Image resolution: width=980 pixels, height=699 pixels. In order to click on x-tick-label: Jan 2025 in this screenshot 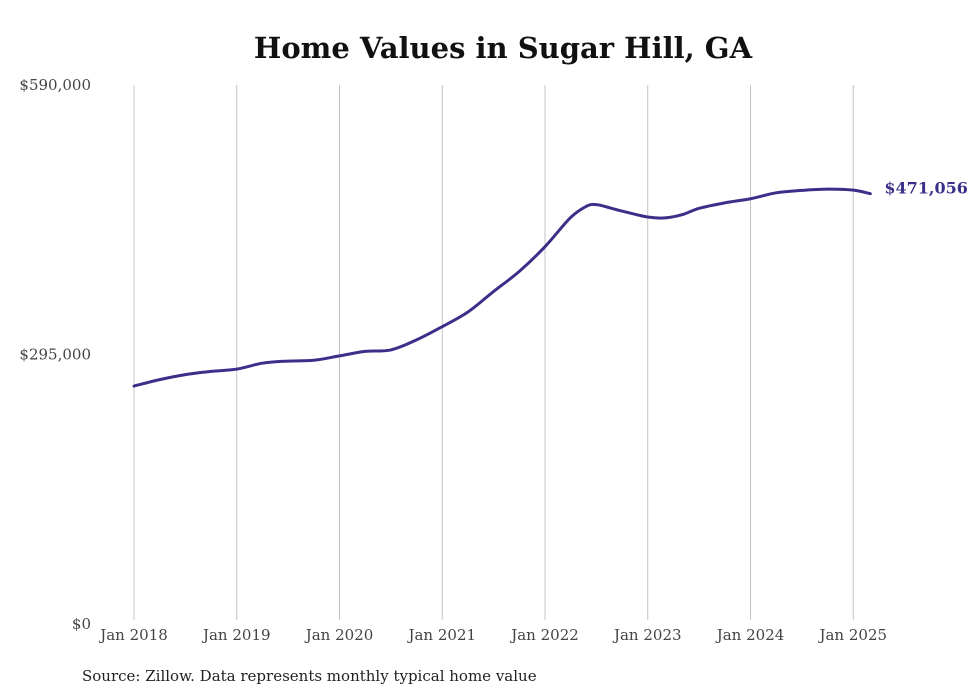, I will do `click(852, 635)`.